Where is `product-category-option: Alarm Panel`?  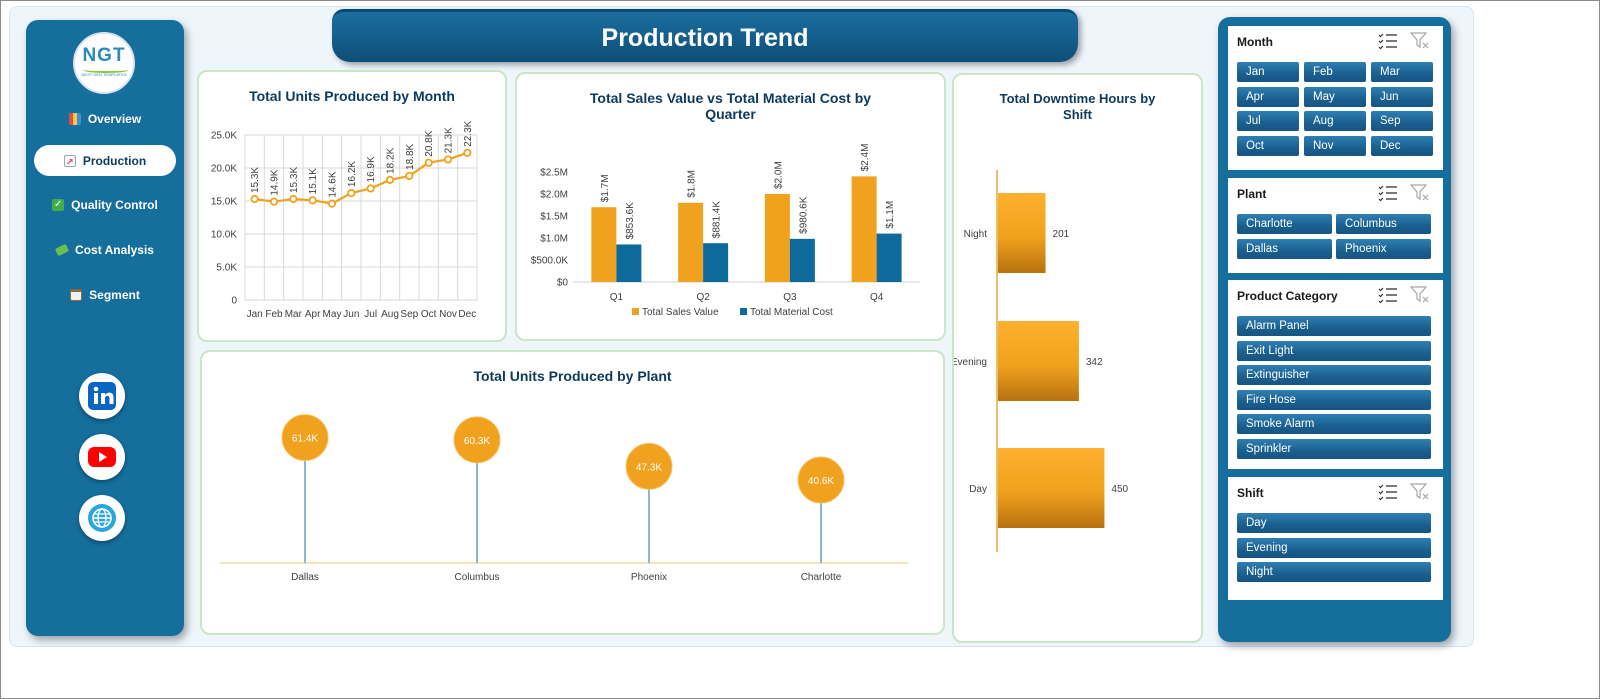 product-category-option: Alarm Panel is located at coordinates (1334, 326).